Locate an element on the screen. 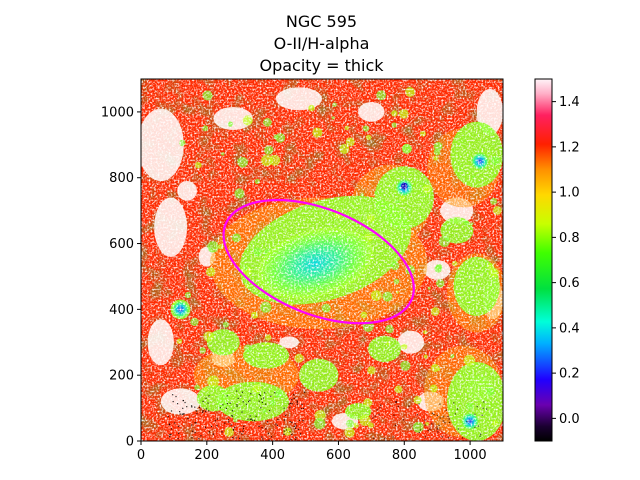 The height and width of the screenshot is (480, 640). y-axis: 0 200 400 600 800 1000 is located at coordinates (121, 277).